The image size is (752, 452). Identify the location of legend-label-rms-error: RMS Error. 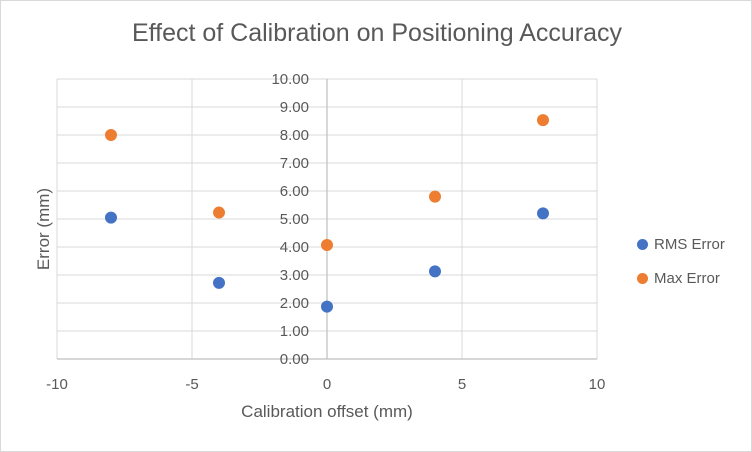
(689, 244).